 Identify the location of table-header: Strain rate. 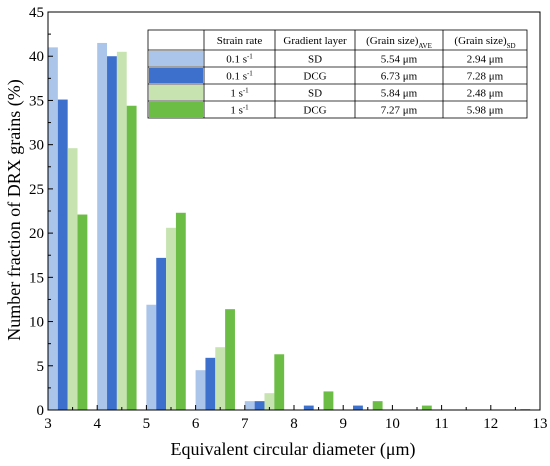
(240, 41).